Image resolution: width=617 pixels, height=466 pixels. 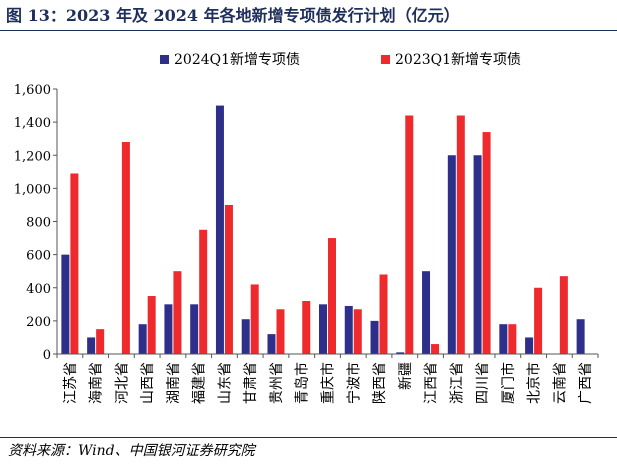 I want to click on x-tick-label: 江苏省, so click(x=71, y=383).